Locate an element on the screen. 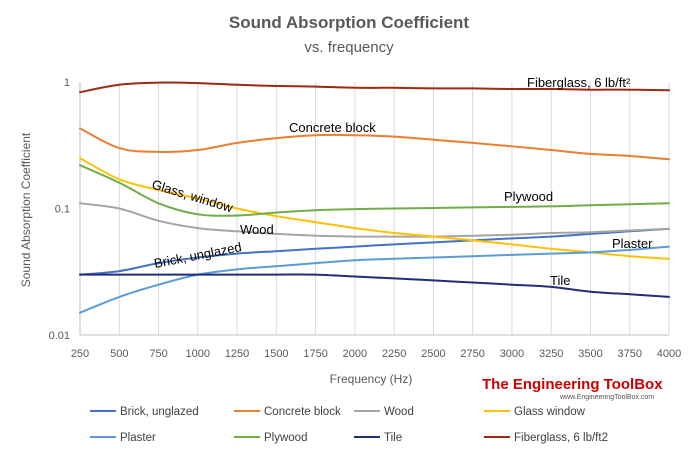  y-tick-label: 0.1 is located at coordinates (62, 210).